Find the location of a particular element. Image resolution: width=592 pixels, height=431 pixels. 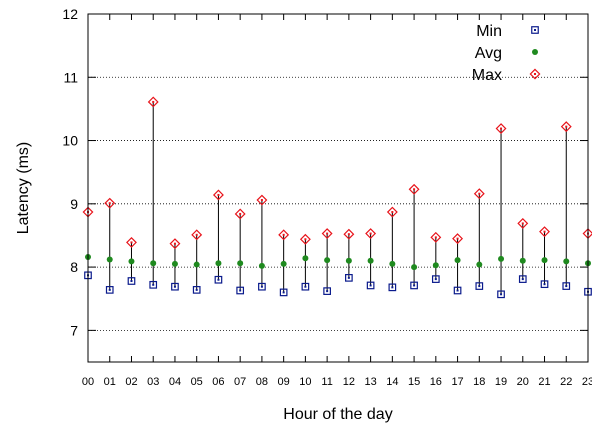

x-tick-label: 04 is located at coordinates (175, 382).